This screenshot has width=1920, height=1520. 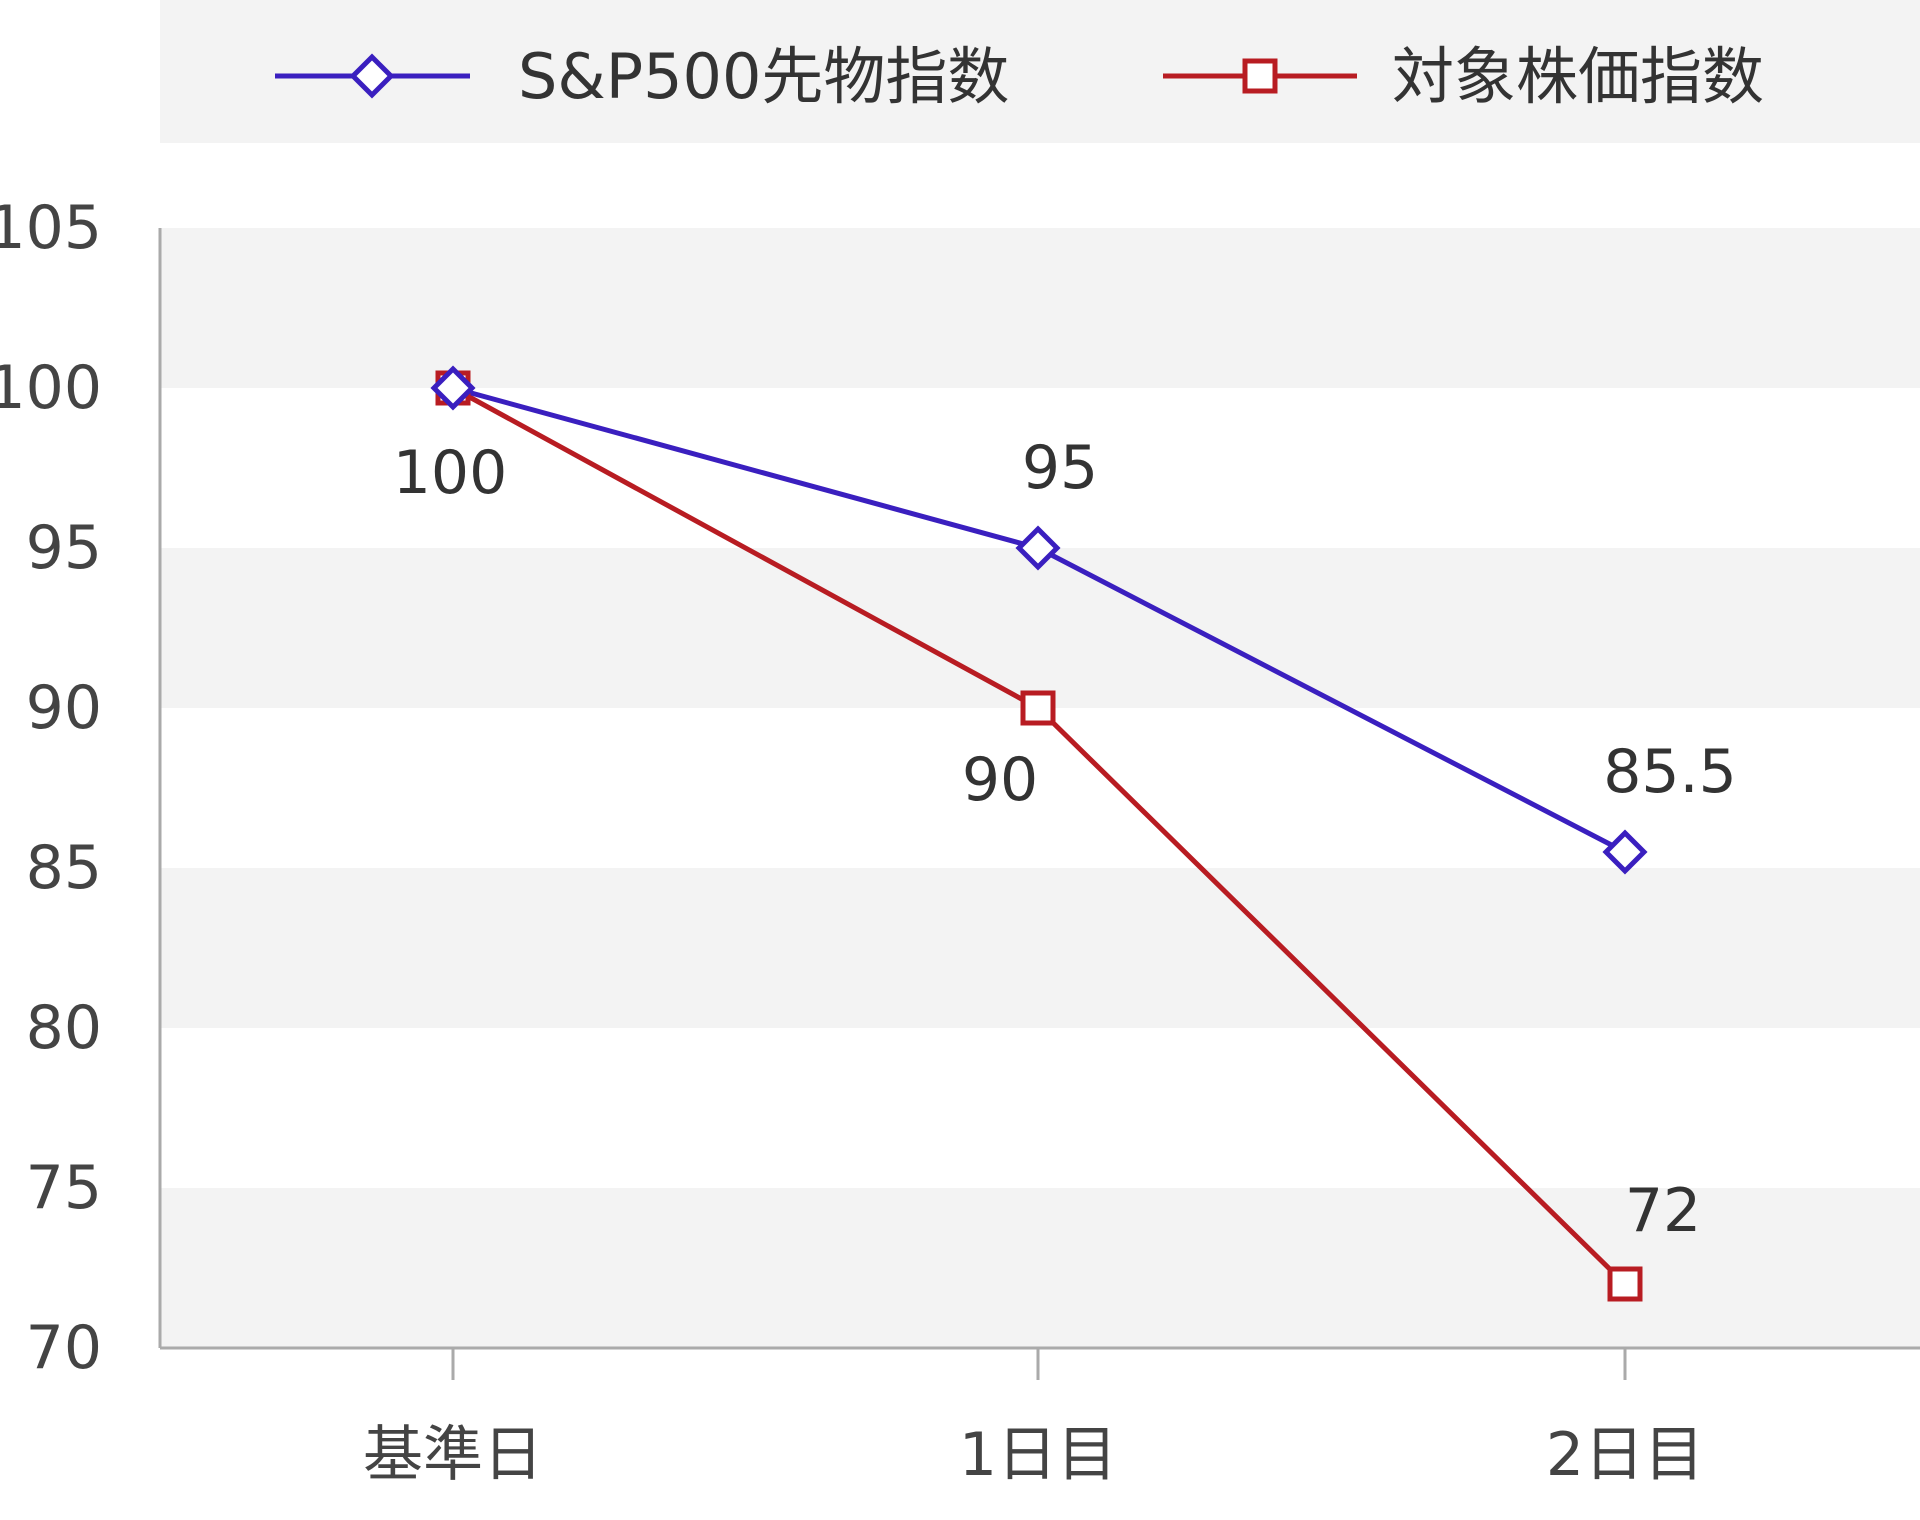 What do you see at coordinates (64, 1028) in the screenshot?
I see `y-tick-label: 80` at bounding box center [64, 1028].